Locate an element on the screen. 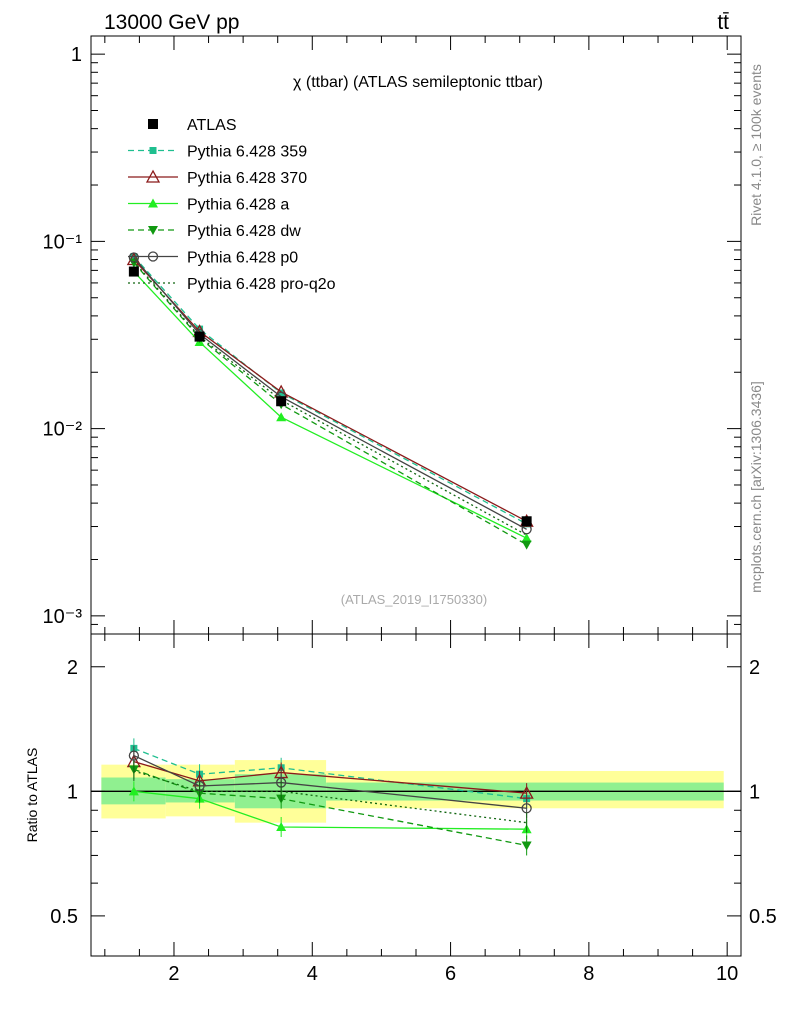 This screenshot has height=1024, width=786. series-line-p359 is located at coordinates (330, 390).